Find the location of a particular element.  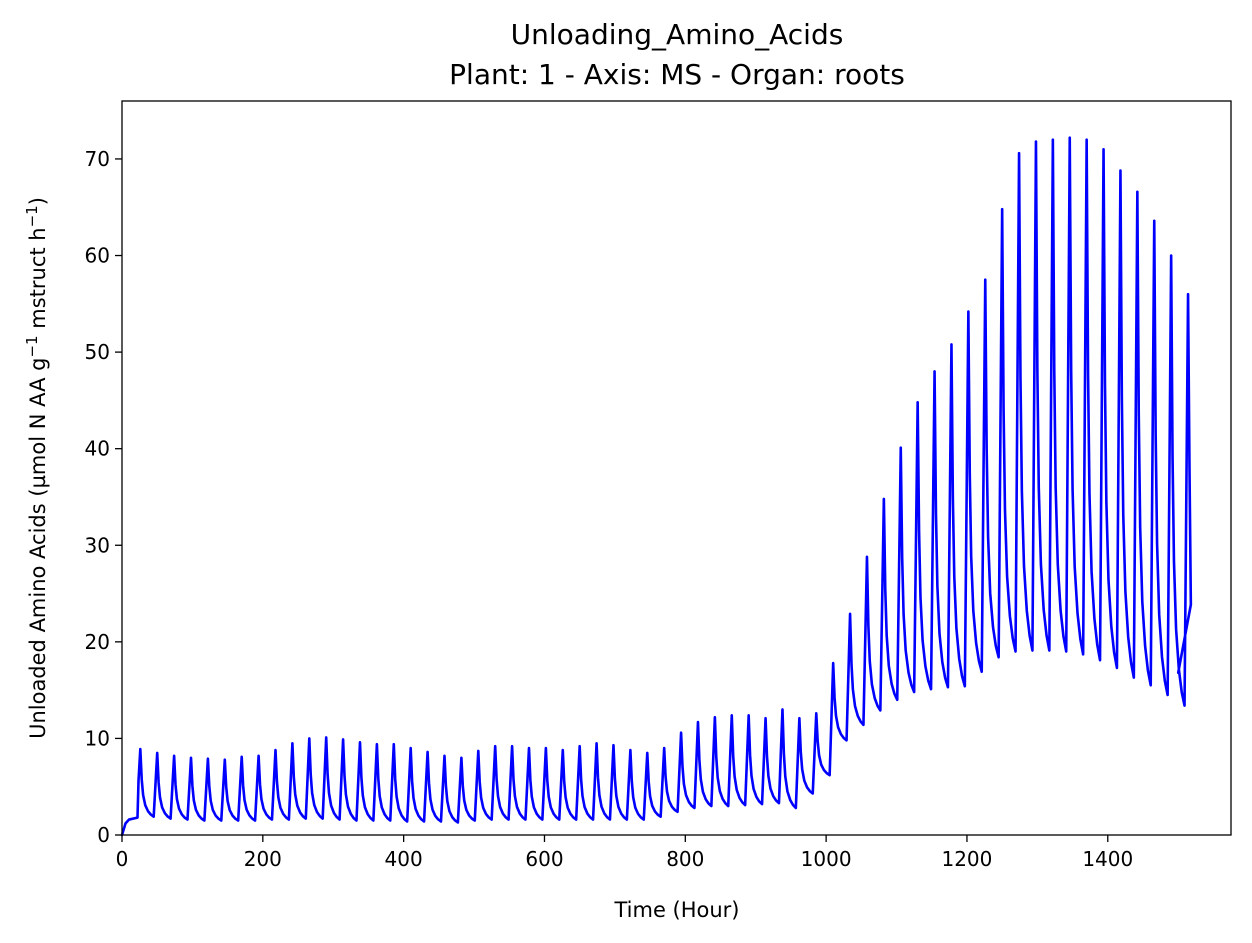

x-tick-label: 1400 is located at coordinates (1107, 859).